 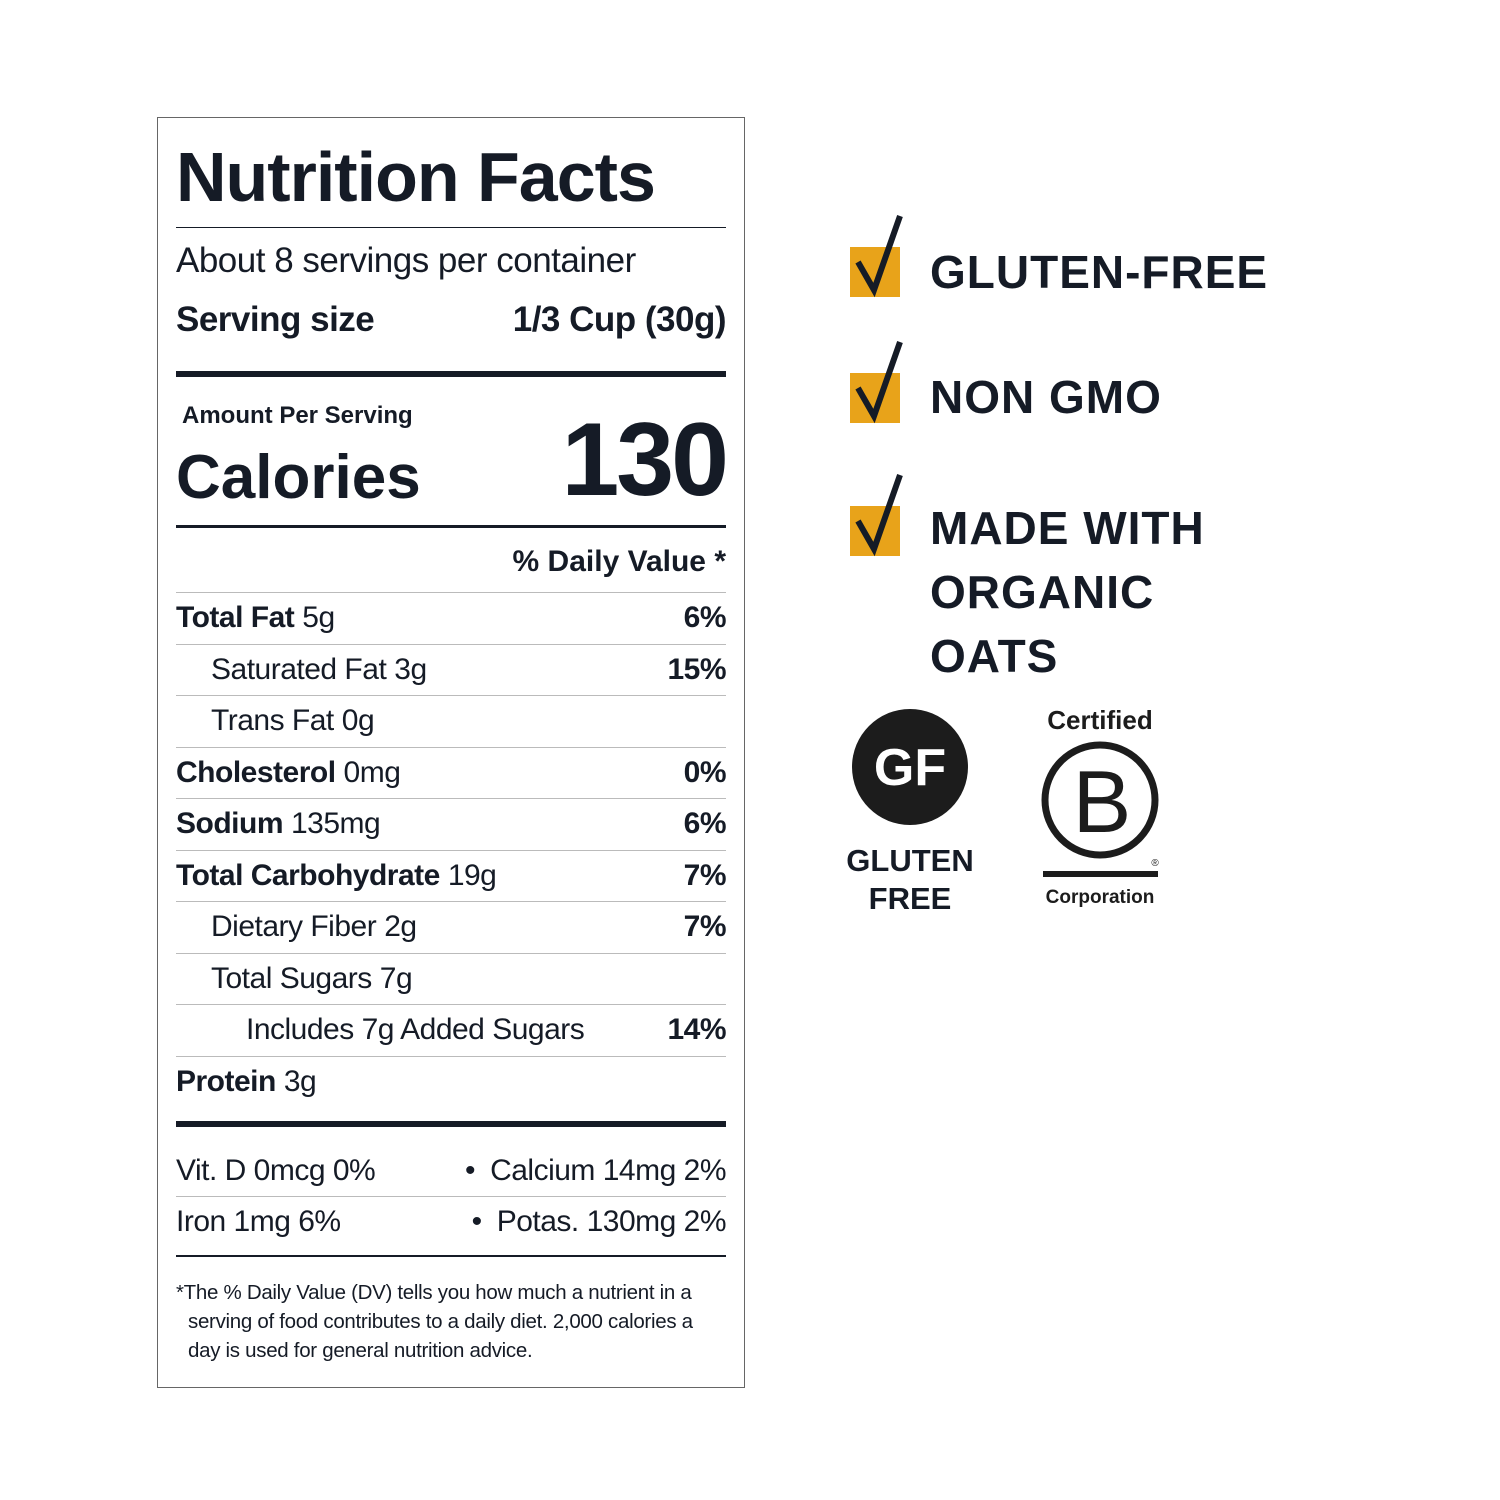 I want to click on nutrient-row: Protein 3g, so click(x=451, y=1081).